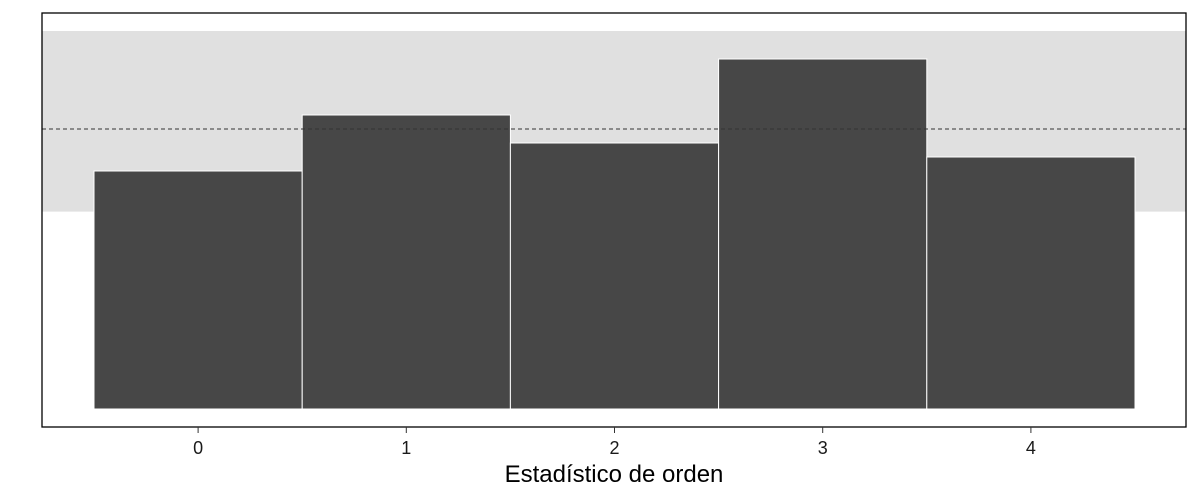 This screenshot has height=500, width=1200. I want to click on x-axis: 0 1 2 3 4, so click(614, 442).